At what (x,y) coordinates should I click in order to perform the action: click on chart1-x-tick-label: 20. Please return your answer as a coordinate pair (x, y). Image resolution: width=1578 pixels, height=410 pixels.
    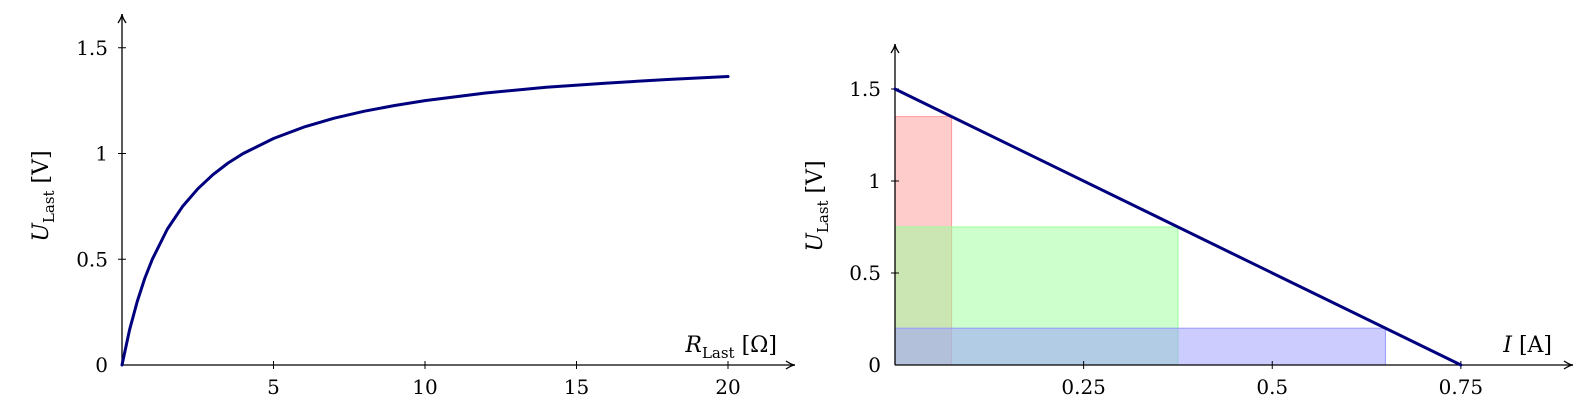
    Looking at the image, I should click on (727, 387).